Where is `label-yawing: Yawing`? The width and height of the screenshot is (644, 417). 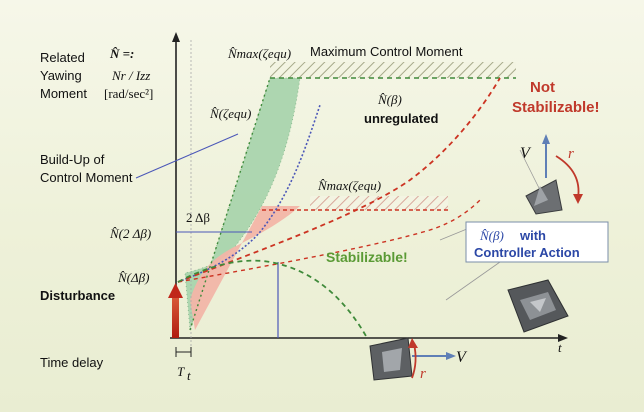 label-yawing: Yawing is located at coordinates (61, 75).